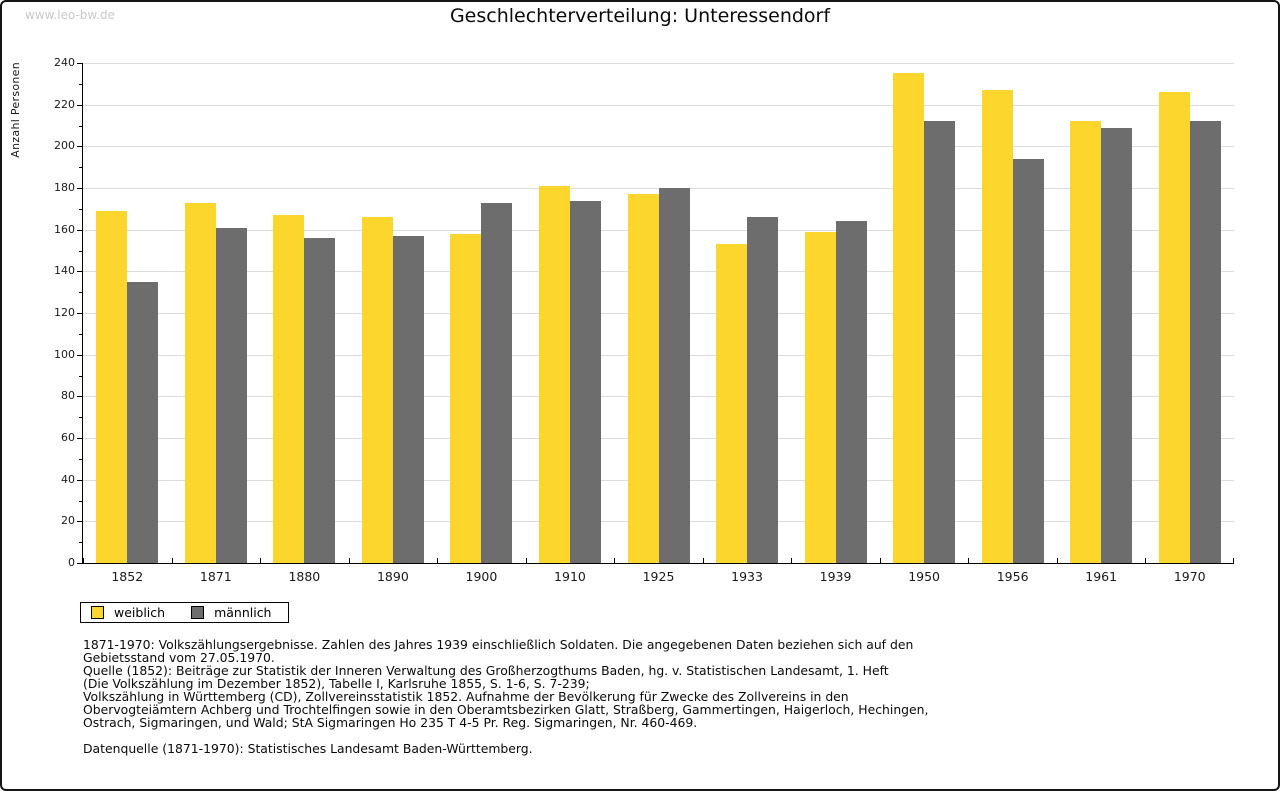 The width and height of the screenshot is (1280, 791). Describe the element at coordinates (1117, 345) in the screenshot. I see `bar-männlich-1961` at that location.